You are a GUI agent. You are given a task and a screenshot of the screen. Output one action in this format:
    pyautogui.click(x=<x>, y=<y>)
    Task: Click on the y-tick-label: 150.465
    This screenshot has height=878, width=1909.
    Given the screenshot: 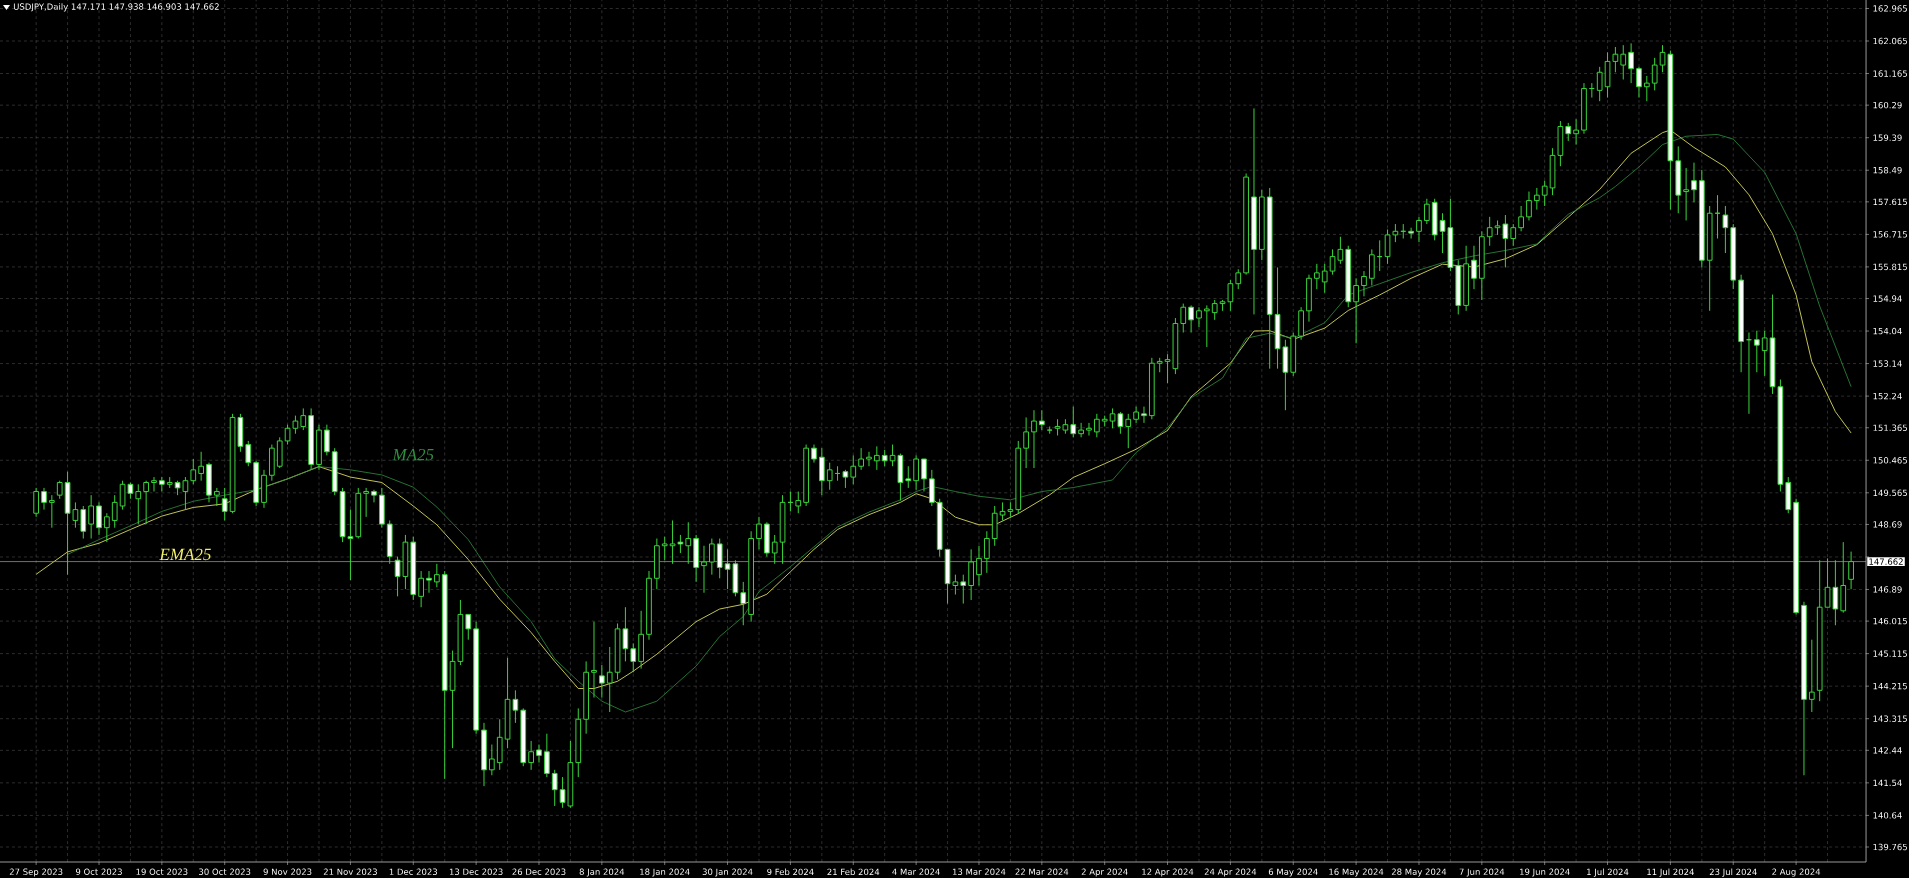 What is the action you would take?
    pyautogui.click(x=1890, y=460)
    